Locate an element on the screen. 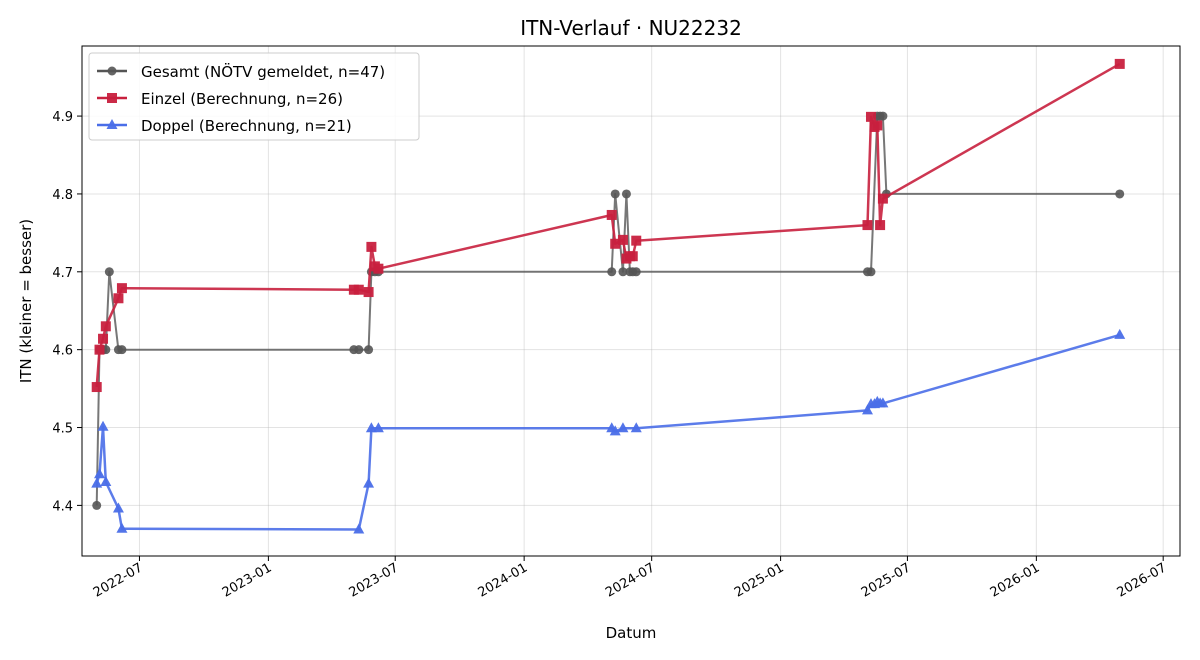 Image resolution: width=1200 pixels, height=660 pixels. legend-box is located at coordinates (254, 96).